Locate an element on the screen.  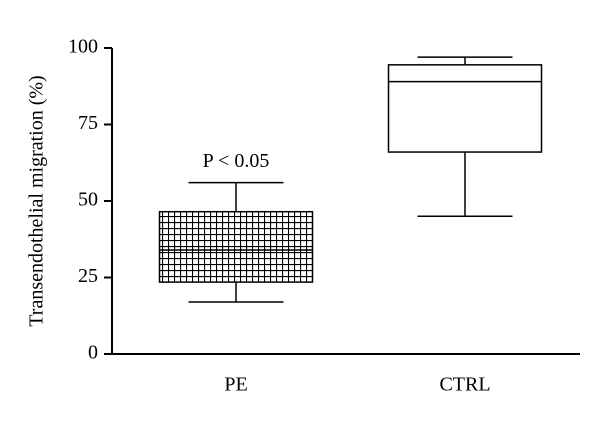
y-tick-label: 25 is located at coordinates (88, 276).